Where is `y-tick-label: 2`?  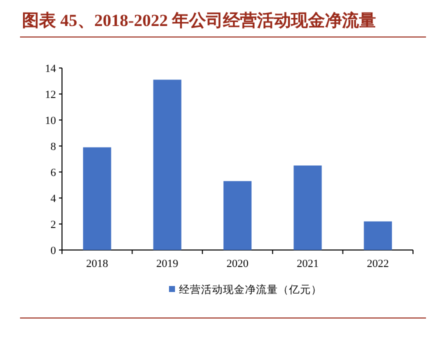
y-tick-label: 2 is located at coordinates (53, 225).